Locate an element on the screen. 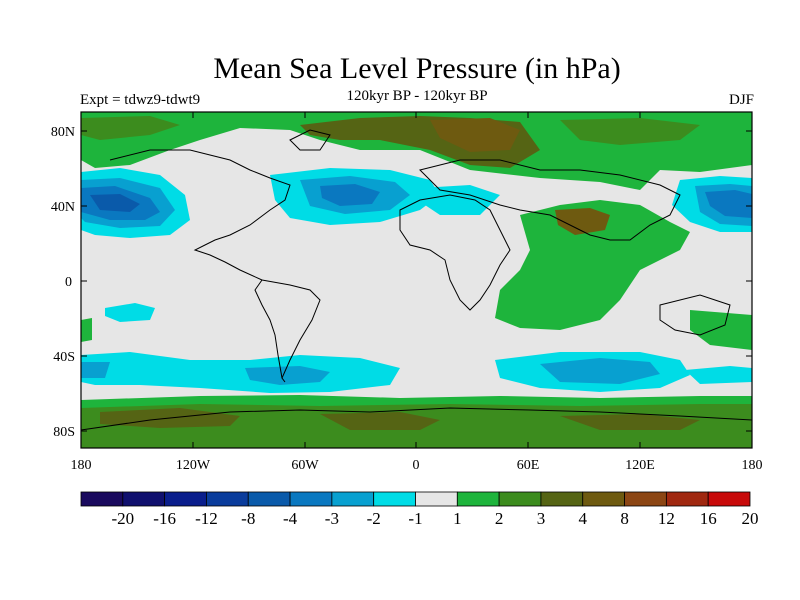  colorbar-label: 2 is located at coordinates (499, 518).